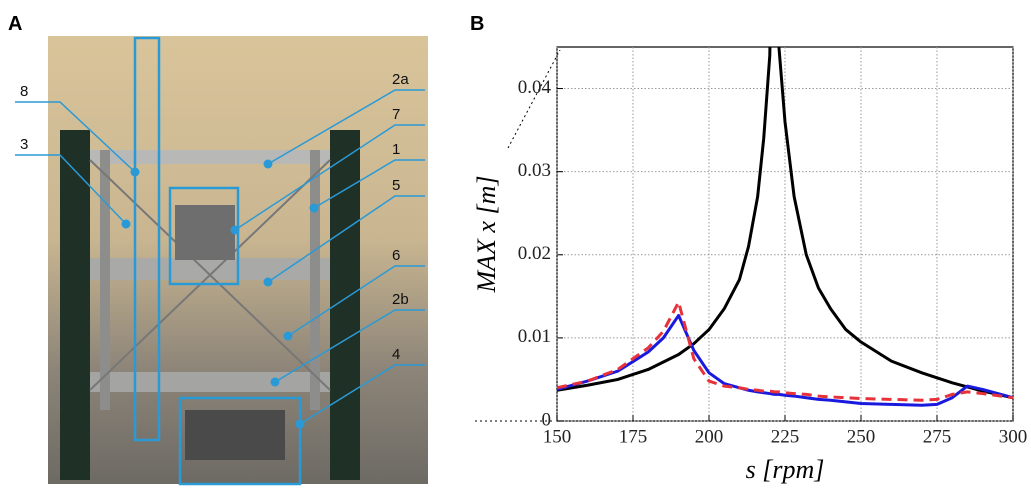 This screenshot has width=1031, height=495. I want to click on callout-label: 2b, so click(400, 299).